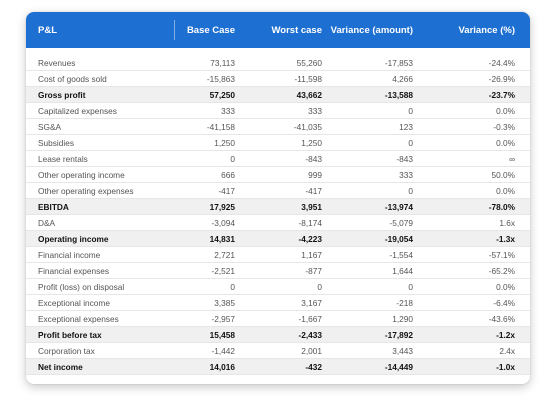  I want to click on cell-variance-amount: 123, so click(406, 127).